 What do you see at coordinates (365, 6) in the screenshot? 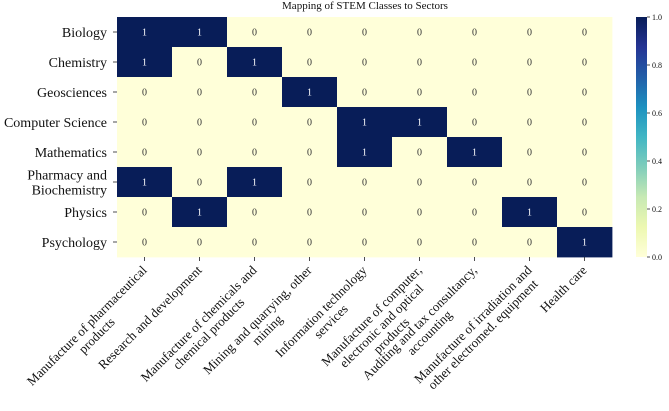
I see `chart-title: Mapping of STEM Classes to Sectors` at bounding box center [365, 6].